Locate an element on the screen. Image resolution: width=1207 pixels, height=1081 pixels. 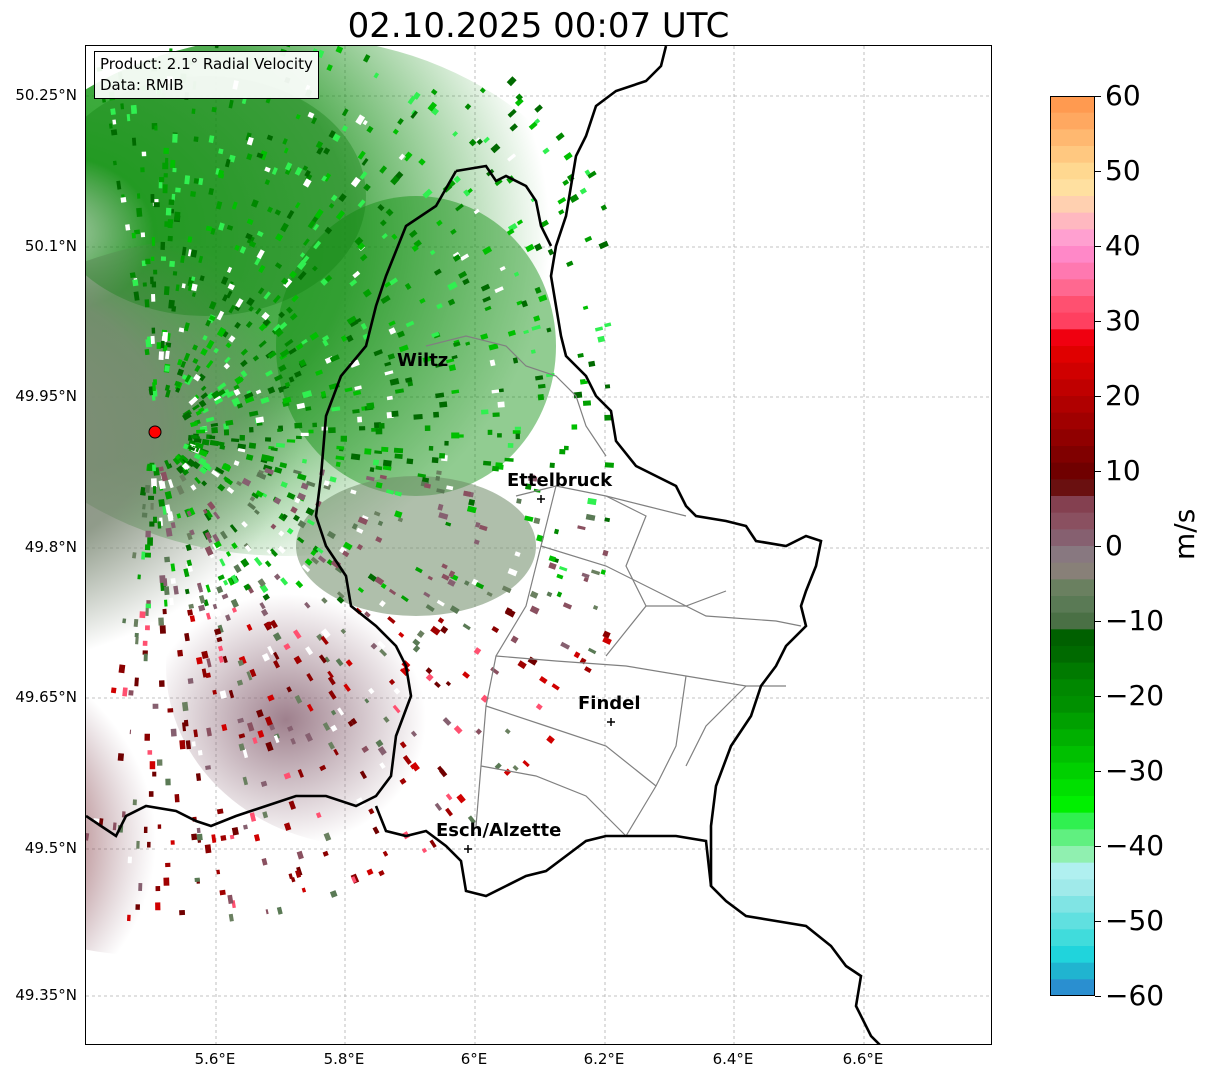
lon-tick: 5.8°E is located at coordinates (344, 1059).